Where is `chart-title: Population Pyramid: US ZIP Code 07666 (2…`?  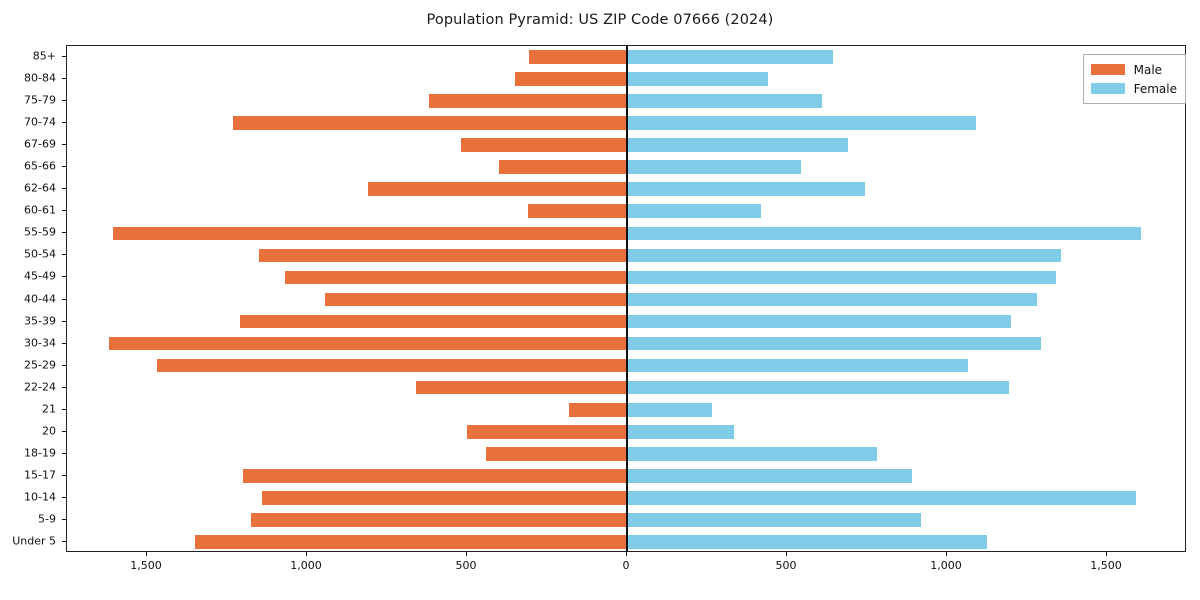 chart-title: Population Pyramid: US ZIP Code 07666 (2… is located at coordinates (600, 20).